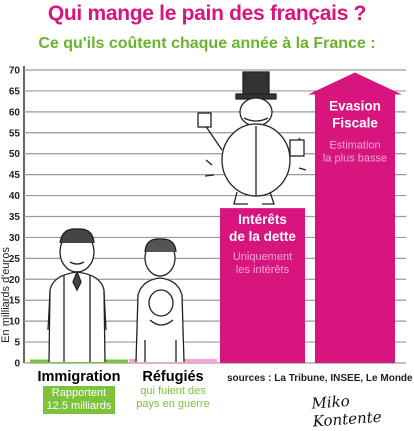 The image size is (414, 431). What do you see at coordinates (15, 280) in the screenshot?
I see `y-tick-label: 20` at bounding box center [15, 280].